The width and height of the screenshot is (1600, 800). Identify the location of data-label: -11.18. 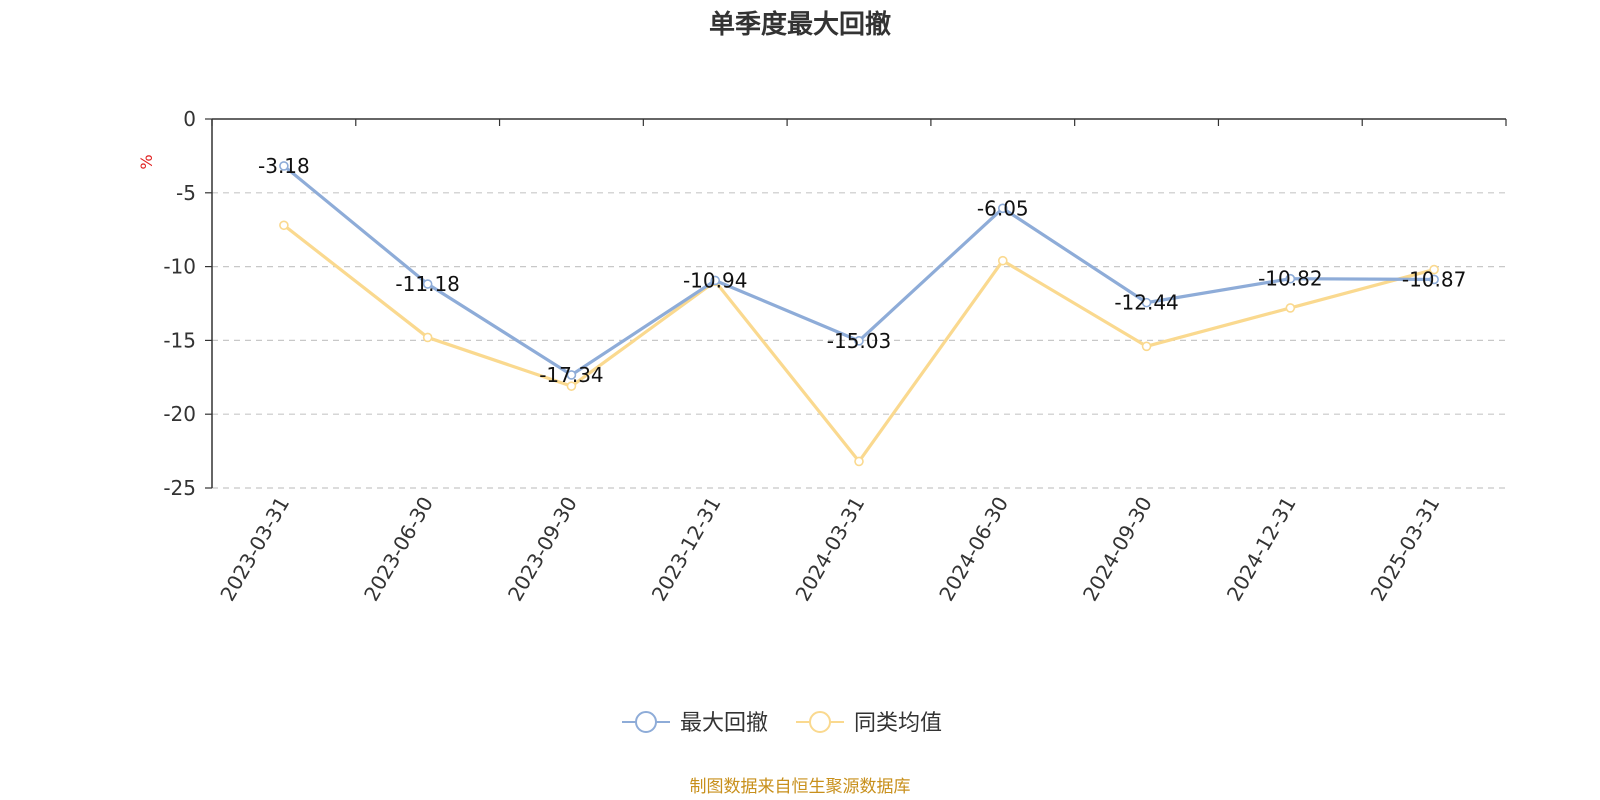
(427, 284).